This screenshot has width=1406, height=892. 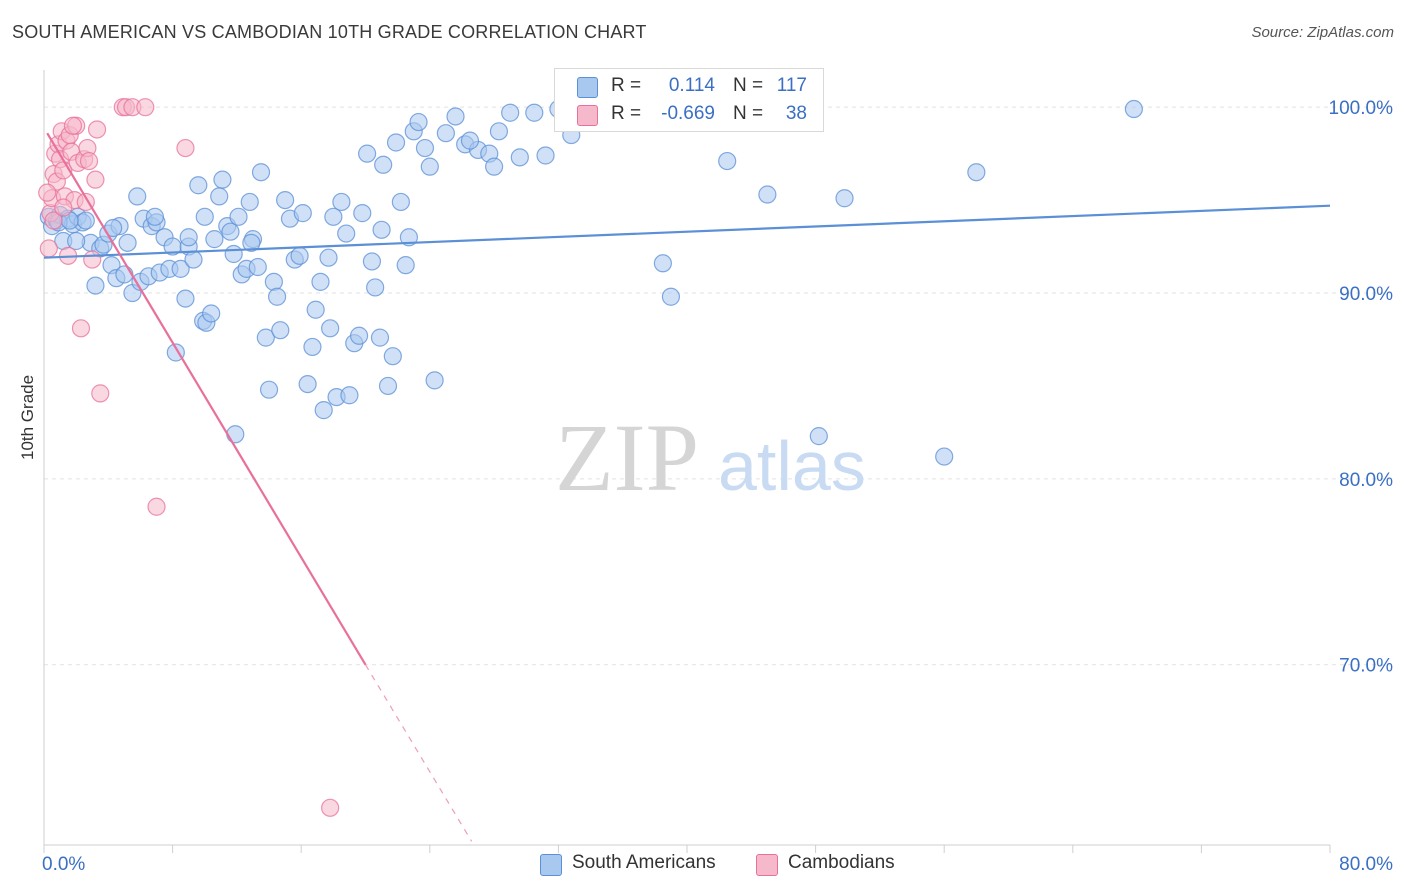 What do you see at coordinates (792, 466) in the screenshot?
I see `watermark-atlas: atlas` at bounding box center [792, 466].